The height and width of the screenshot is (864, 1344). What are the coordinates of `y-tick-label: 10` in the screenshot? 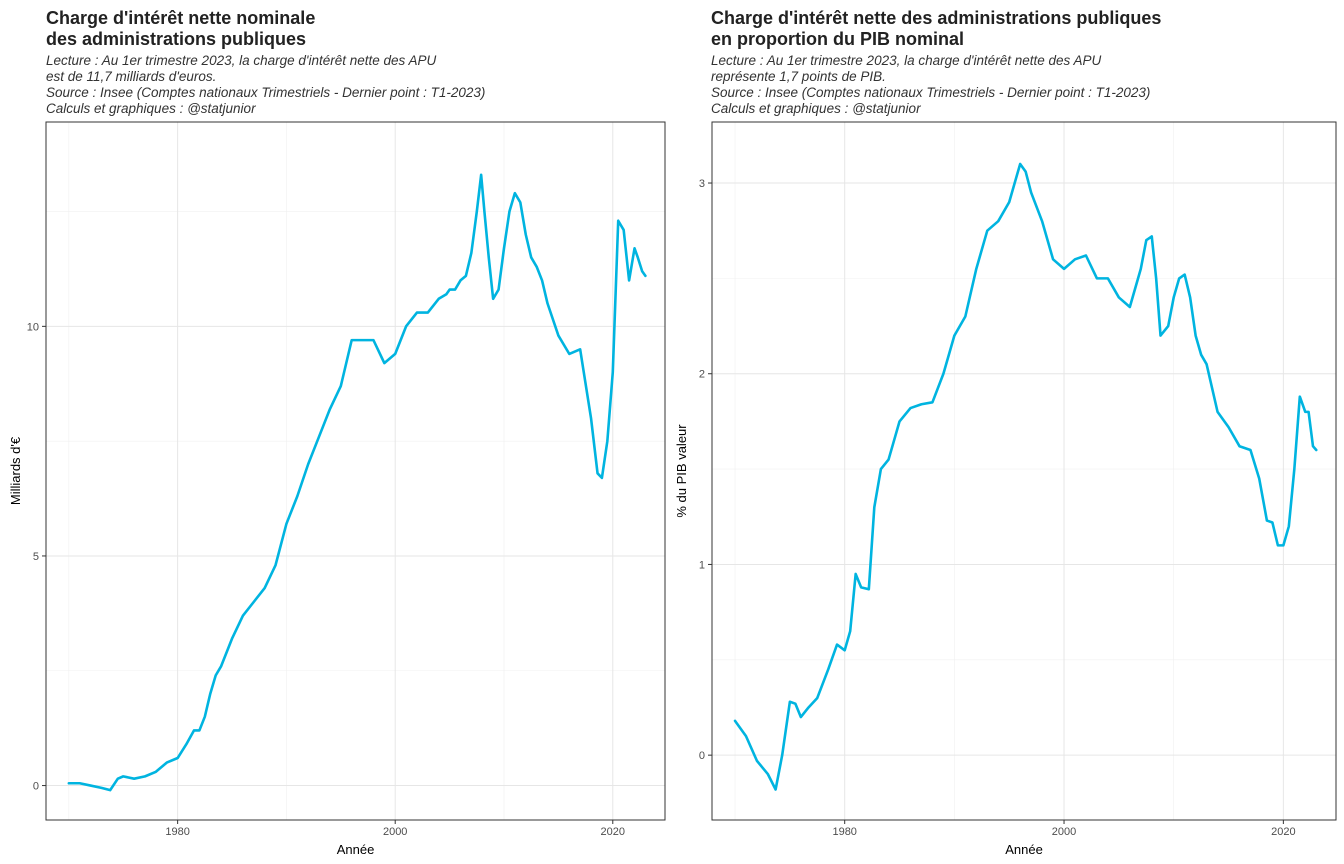 It's located at (33, 327).